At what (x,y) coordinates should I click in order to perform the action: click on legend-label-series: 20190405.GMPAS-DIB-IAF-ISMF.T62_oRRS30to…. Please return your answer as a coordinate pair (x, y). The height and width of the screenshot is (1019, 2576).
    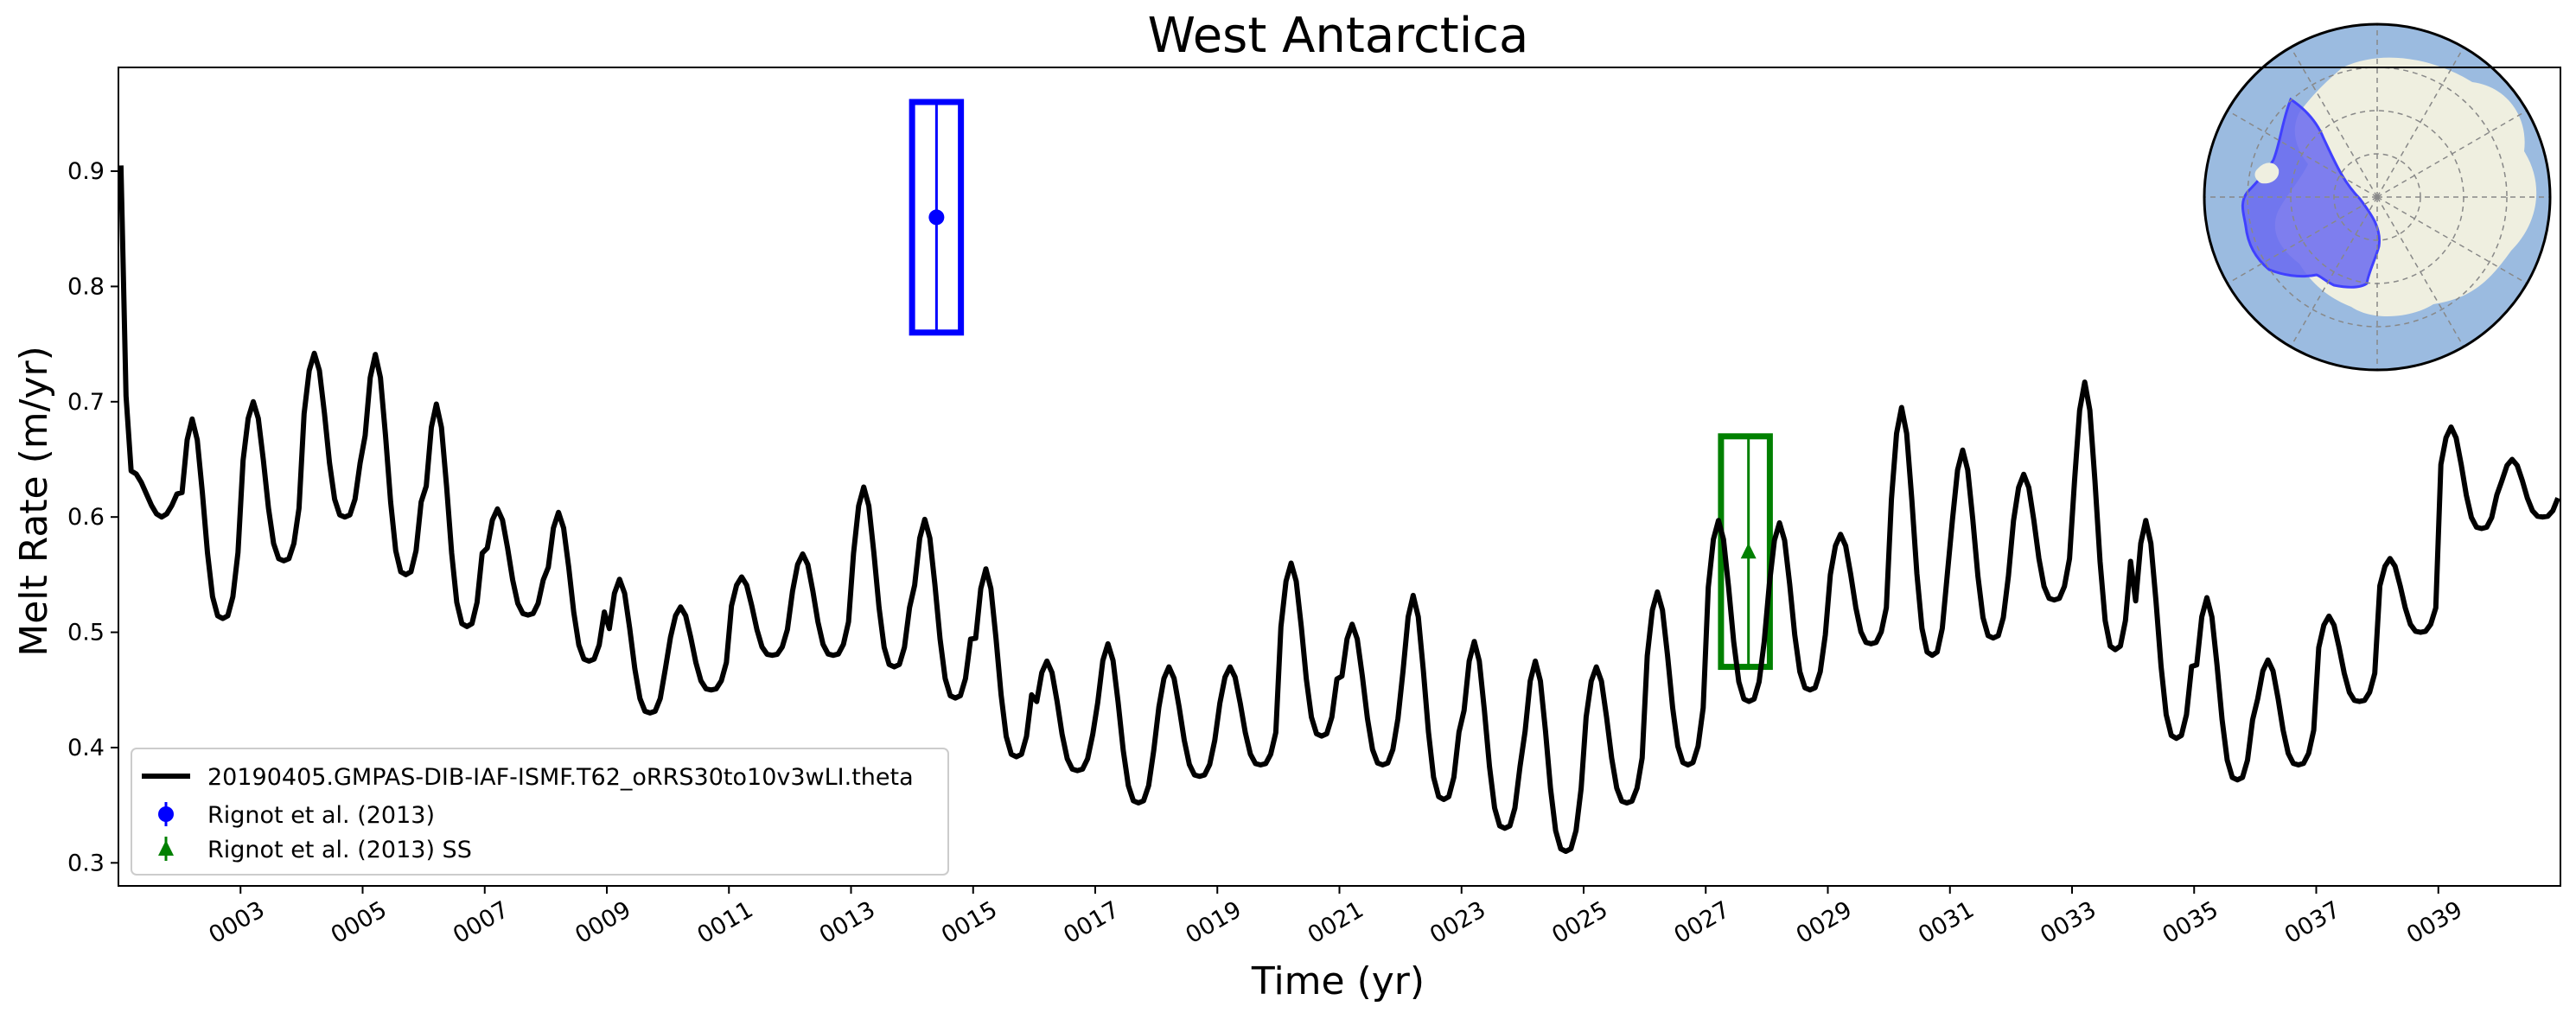
    Looking at the image, I should click on (560, 778).